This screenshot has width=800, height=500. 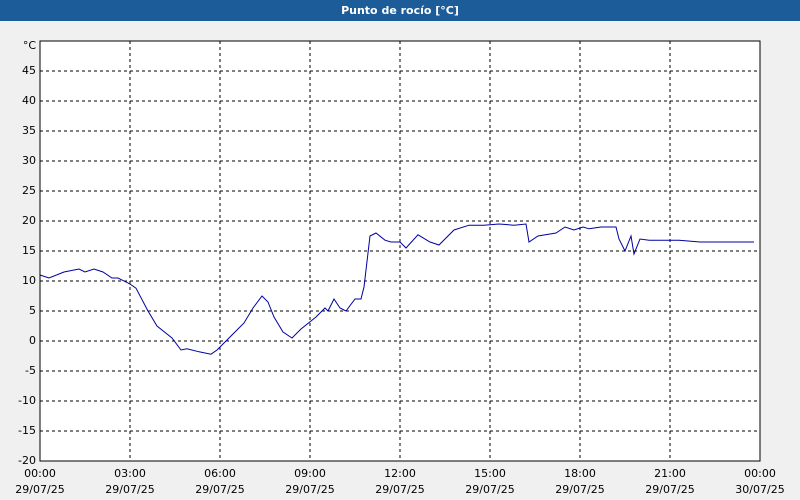 What do you see at coordinates (29, 160) in the screenshot?
I see `y-tick-label: 30` at bounding box center [29, 160].